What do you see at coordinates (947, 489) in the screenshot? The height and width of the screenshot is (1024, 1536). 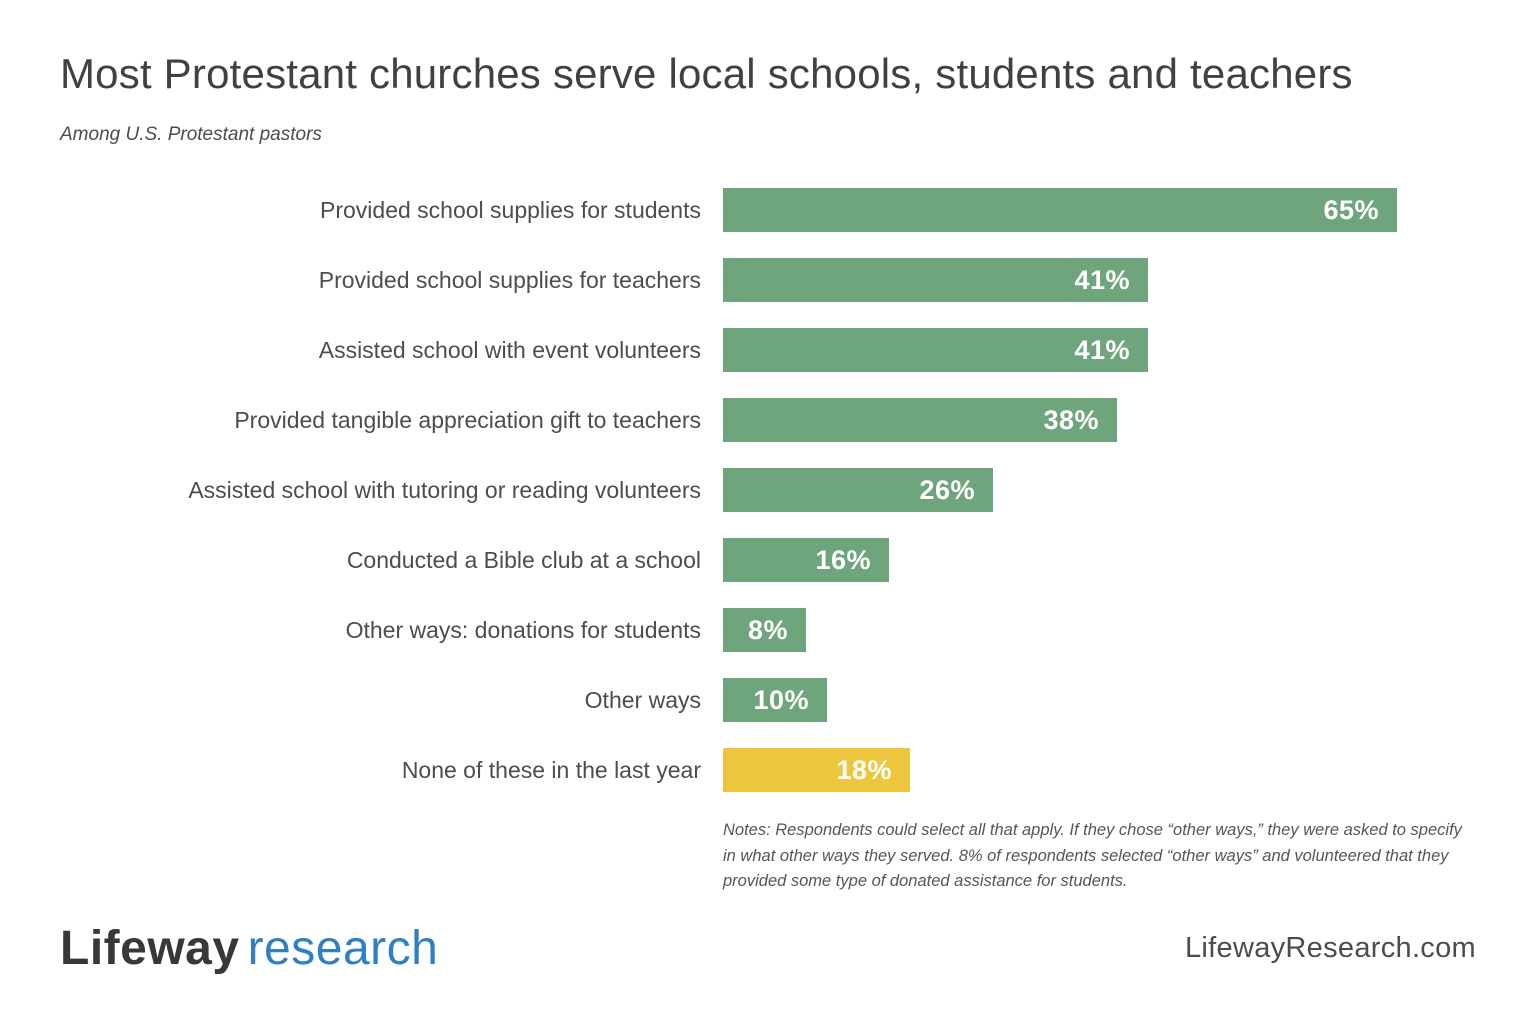 I see `bar-value-label: 26%` at bounding box center [947, 489].